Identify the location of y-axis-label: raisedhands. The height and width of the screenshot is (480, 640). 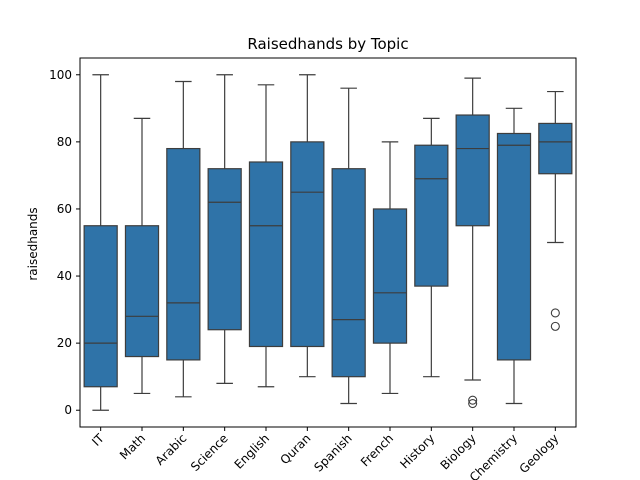
(33, 243).